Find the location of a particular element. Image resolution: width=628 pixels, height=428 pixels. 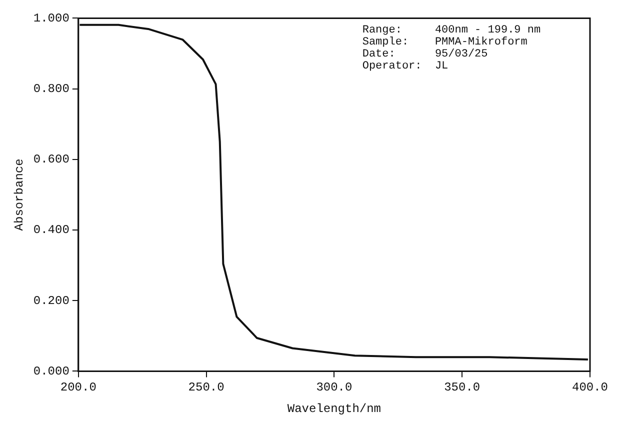

x-tick-label: 350.0 is located at coordinates (462, 387).